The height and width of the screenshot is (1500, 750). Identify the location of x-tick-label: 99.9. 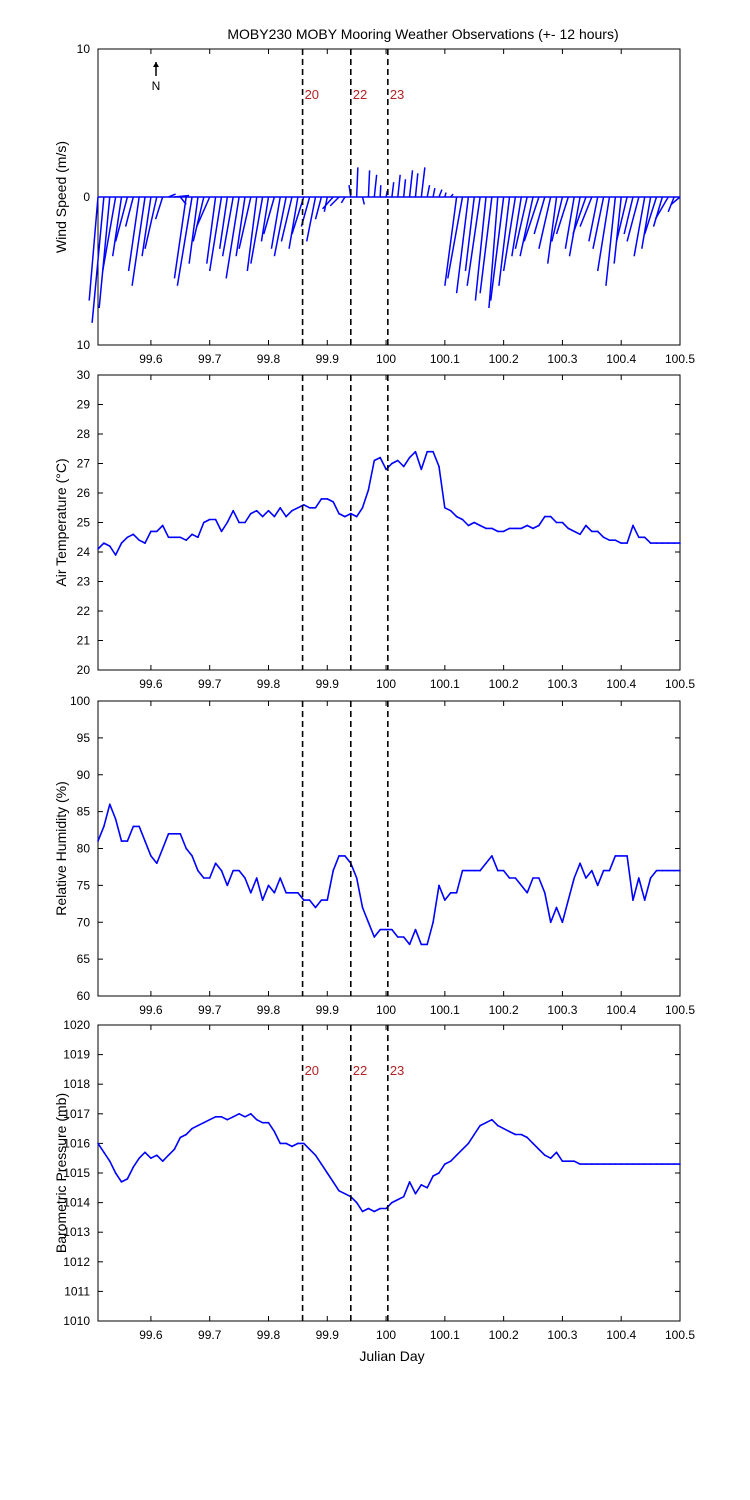
(328, 1335).